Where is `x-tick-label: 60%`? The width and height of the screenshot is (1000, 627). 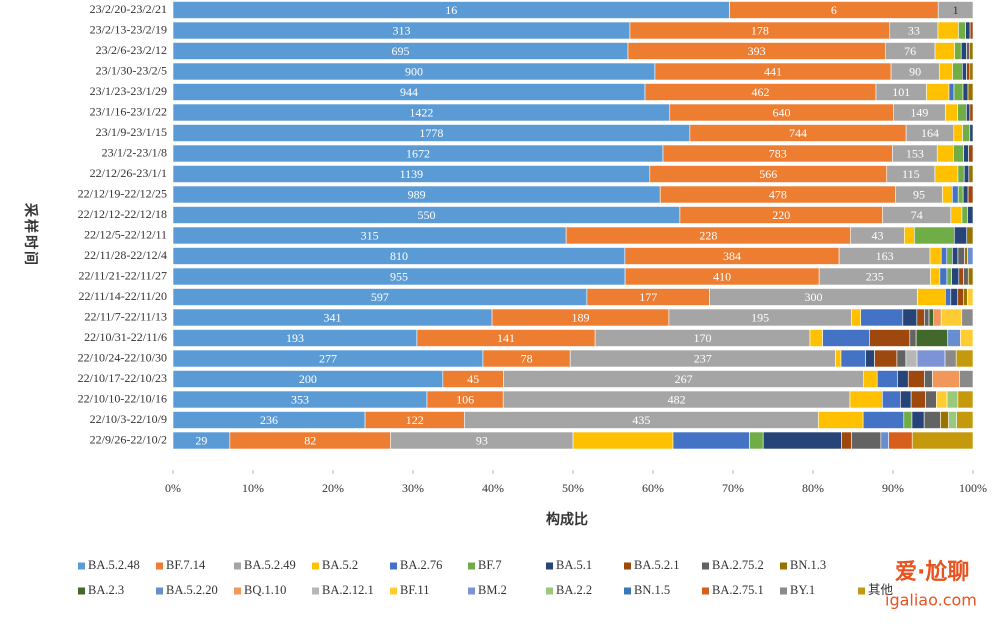 x-tick-label: 60% is located at coordinates (653, 488).